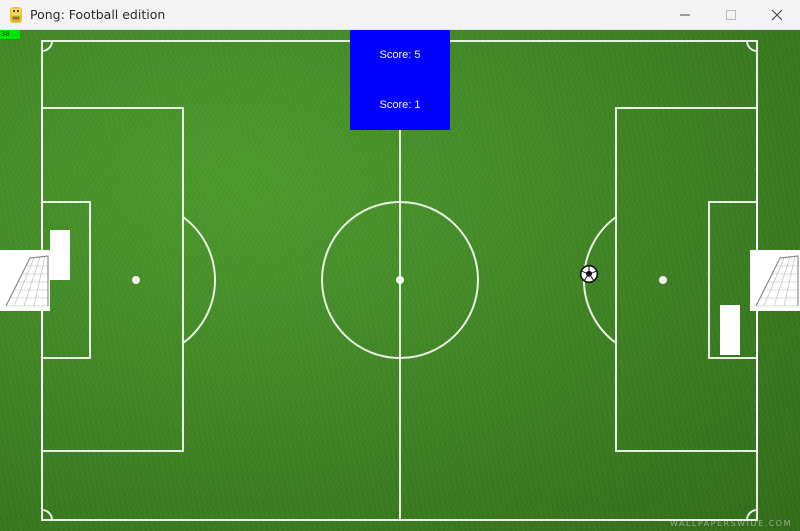 This screenshot has width=800, height=531. I want to click on close-icon, so click(777, 15).